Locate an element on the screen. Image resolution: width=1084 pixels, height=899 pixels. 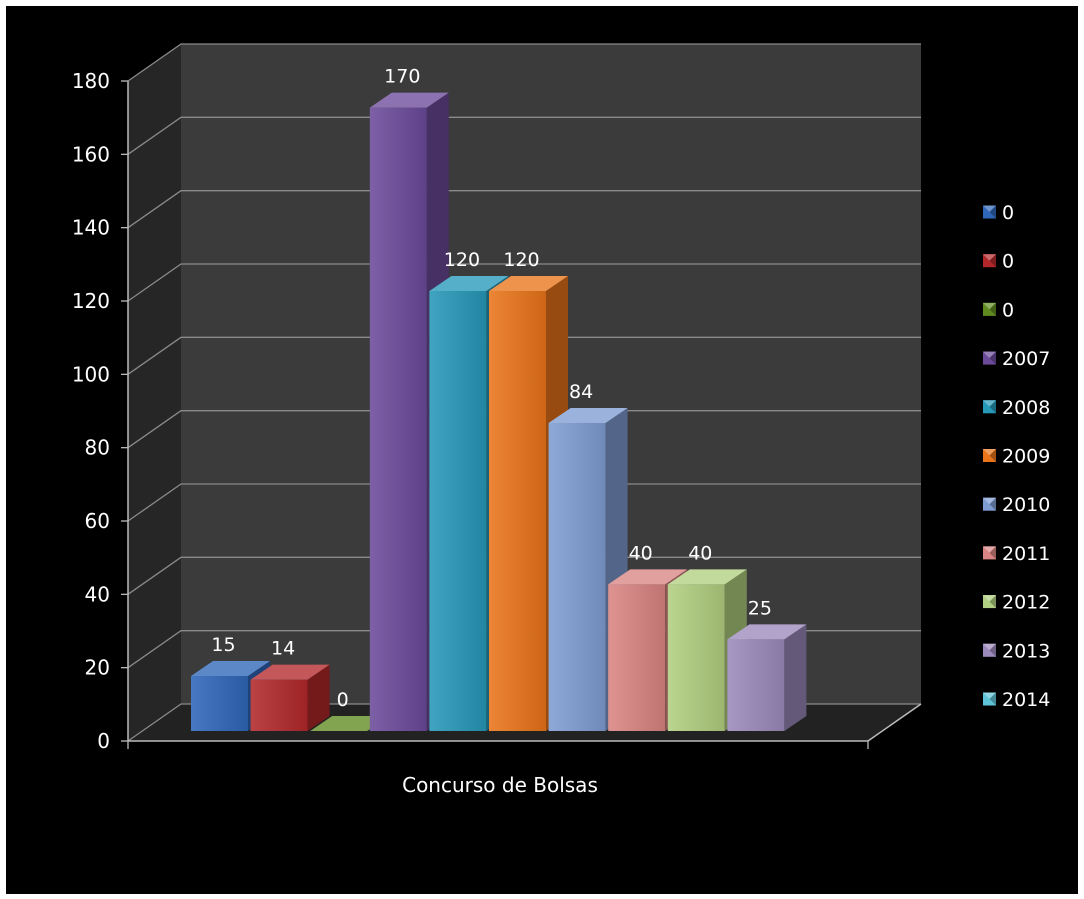
category-labels: Concurso de Bolsas is located at coordinates (500, 785).